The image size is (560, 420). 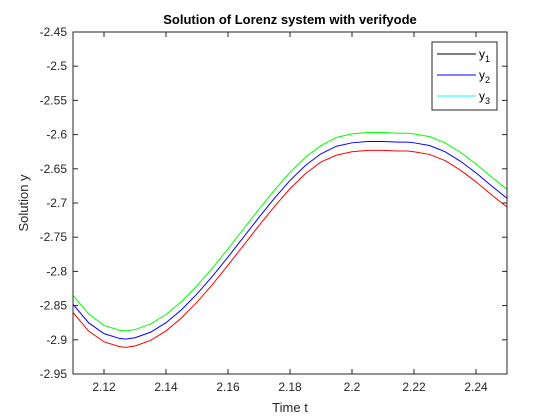 What do you see at coordinates (290, 407) in the screenshot?
I see `x-axis-label: Time t` at bounding box center [290, 407].